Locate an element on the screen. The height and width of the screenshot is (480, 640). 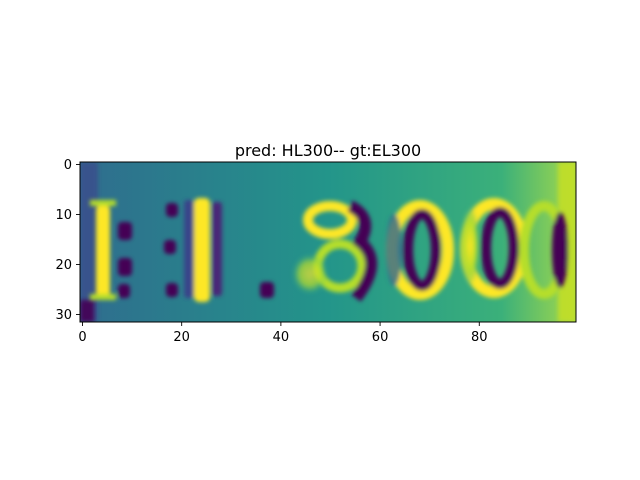
x-axis: 0 20 40 60 80 is located at coordinates (283, 333).